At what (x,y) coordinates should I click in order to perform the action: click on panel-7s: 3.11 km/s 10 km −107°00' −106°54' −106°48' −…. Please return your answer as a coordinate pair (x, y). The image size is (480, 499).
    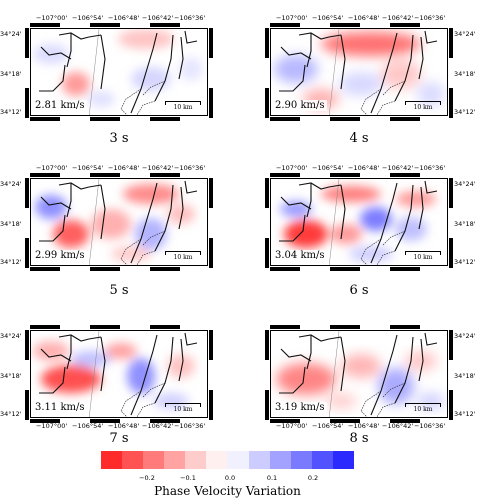
    Looking at the image, I should click on (106, 377).